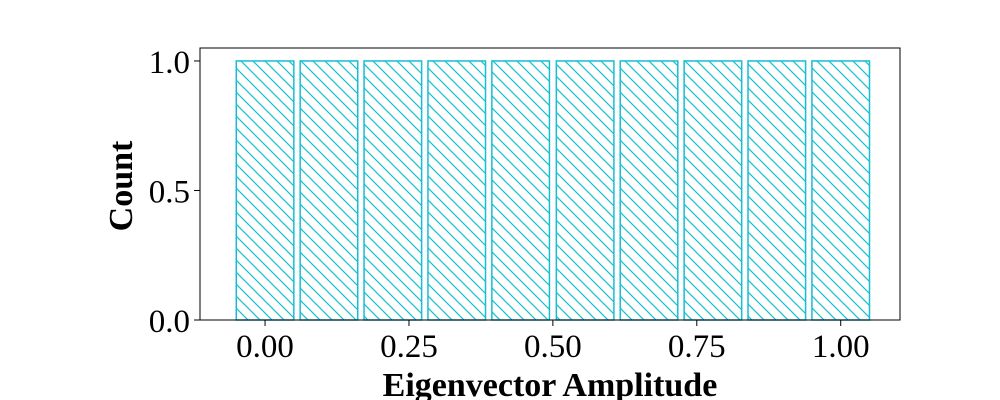 The width and height of the screenshot is (1000, 400). What do you see at coordinates (697, 347) in the screenshot?
I see `x-tick-label: 0.75` at bounding box center [697, 347].